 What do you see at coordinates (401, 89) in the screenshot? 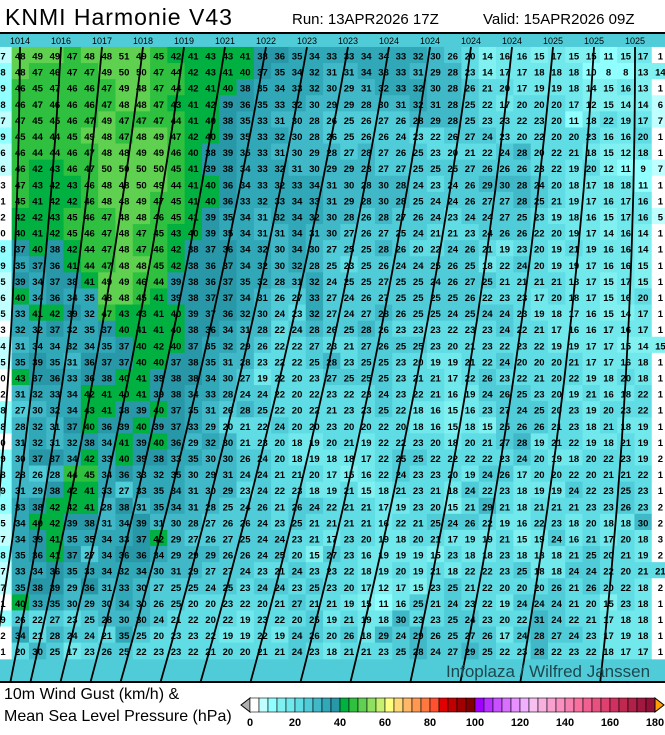
I see `gust-value: 33` at bounding box center [401, 89].